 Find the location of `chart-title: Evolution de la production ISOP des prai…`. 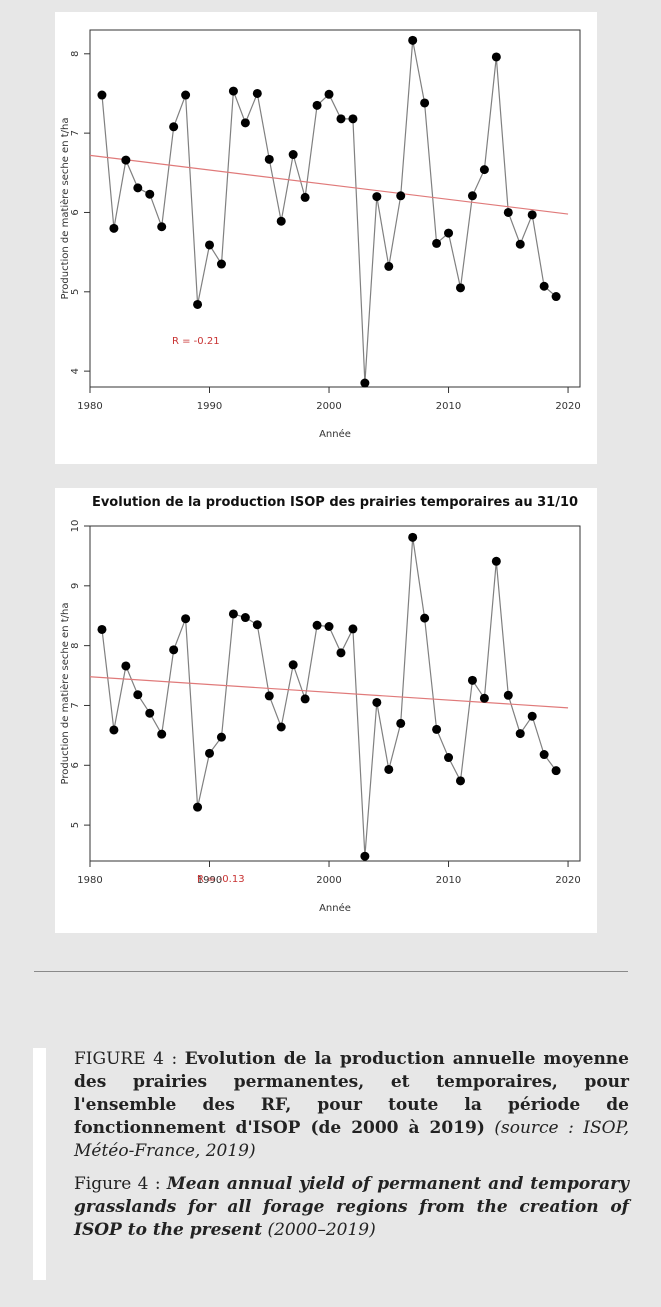

chart-title: Evolution de la production ISOP des prai… is located at coordinates (335, 502).